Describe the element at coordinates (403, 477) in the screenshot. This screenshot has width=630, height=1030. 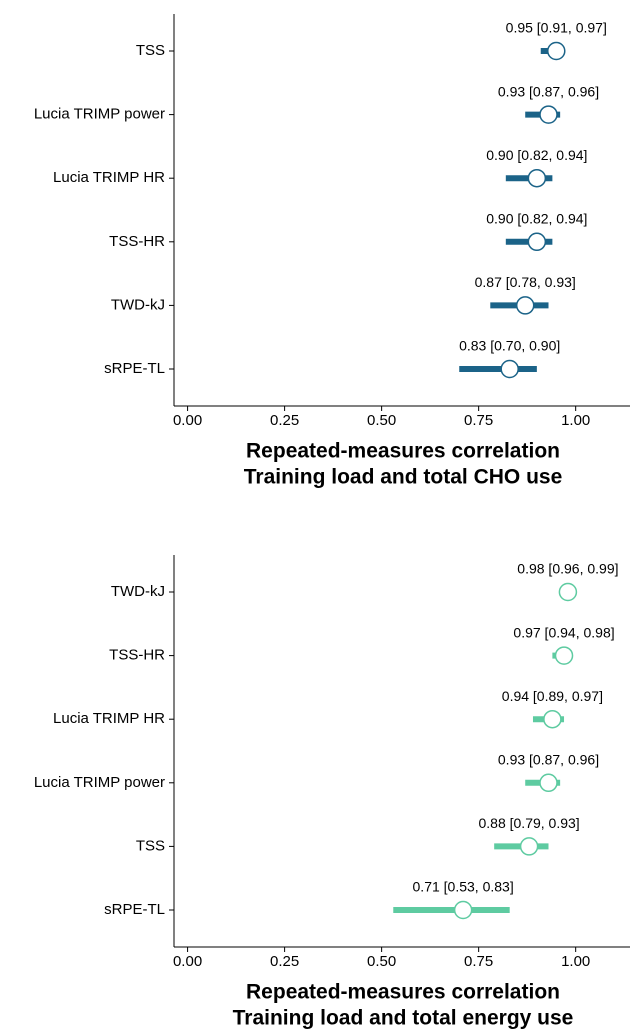
I see `x-axis-title: Training load and total CHO use` at that location.